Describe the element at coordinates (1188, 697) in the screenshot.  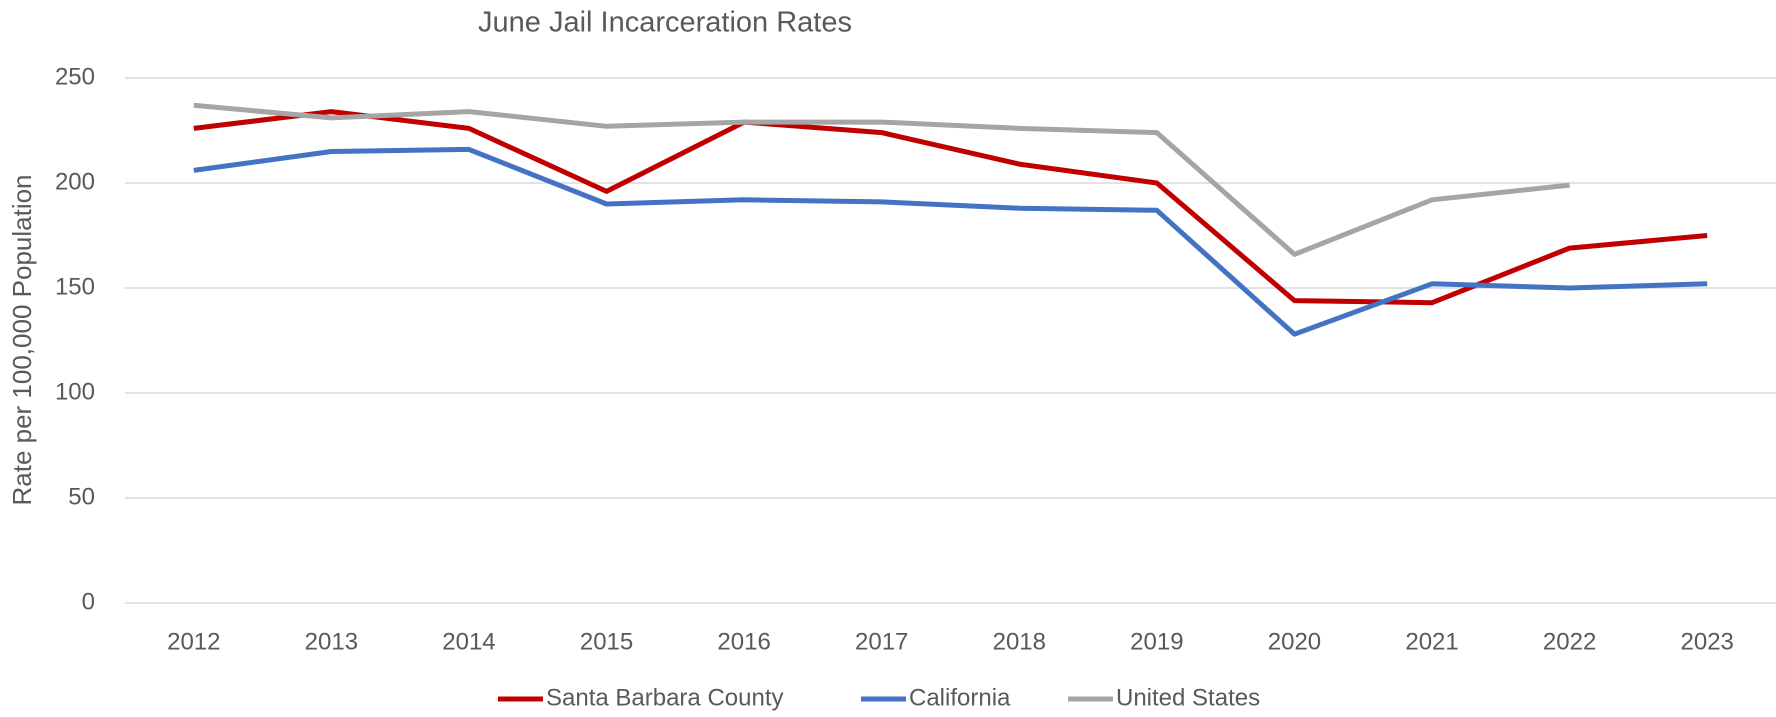
I see `legend-label: United States` at that location.